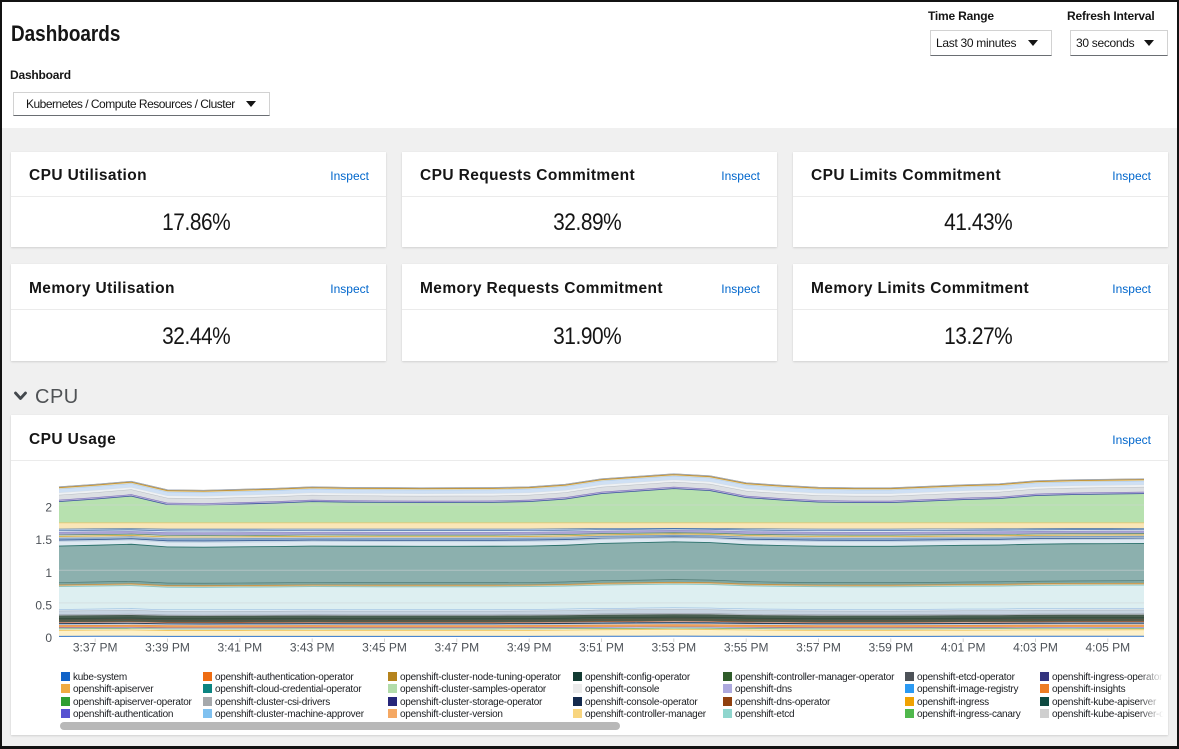  What do you see at coordinates (312, 648) in the screenshot?
I see `svg-text: 3:43 PM` at bounding box center [312, 648].